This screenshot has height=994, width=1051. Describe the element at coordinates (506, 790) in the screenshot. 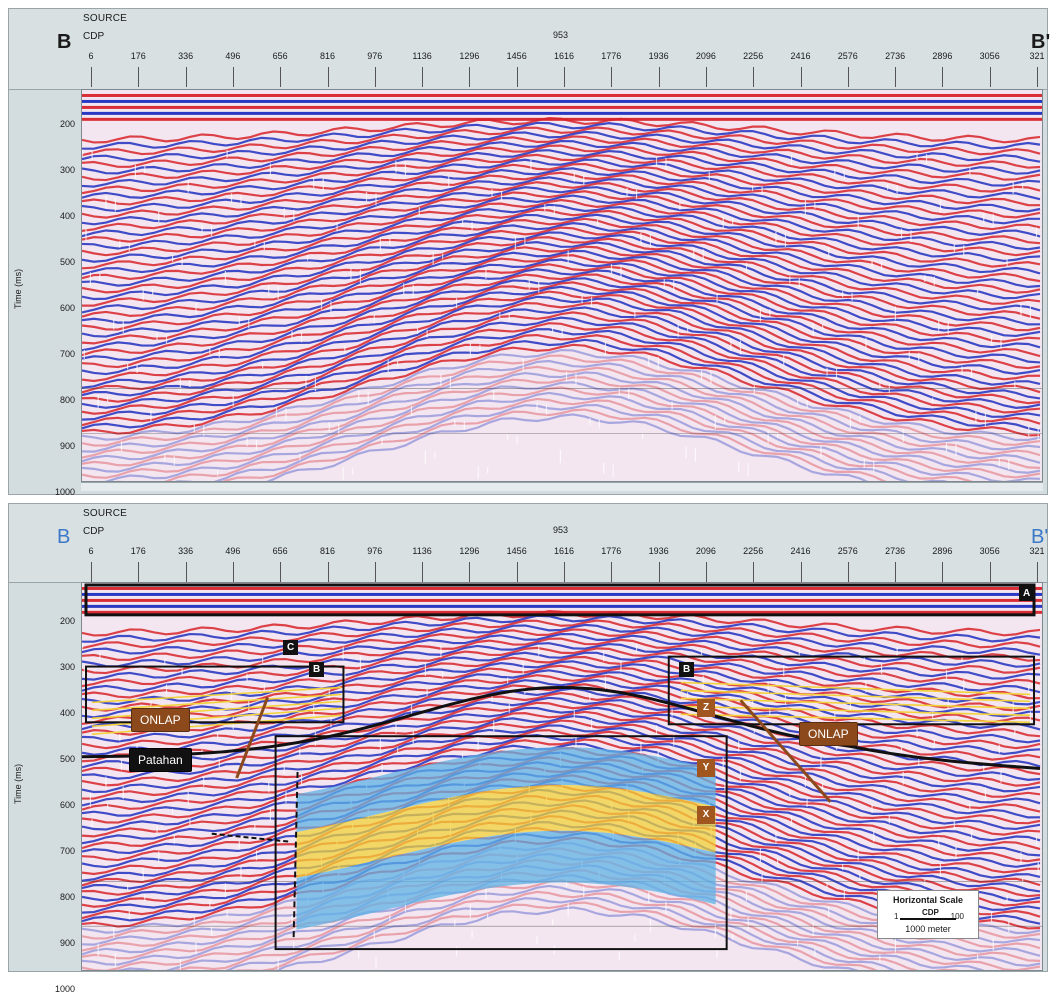

I see `zone-z-blue` at that location.